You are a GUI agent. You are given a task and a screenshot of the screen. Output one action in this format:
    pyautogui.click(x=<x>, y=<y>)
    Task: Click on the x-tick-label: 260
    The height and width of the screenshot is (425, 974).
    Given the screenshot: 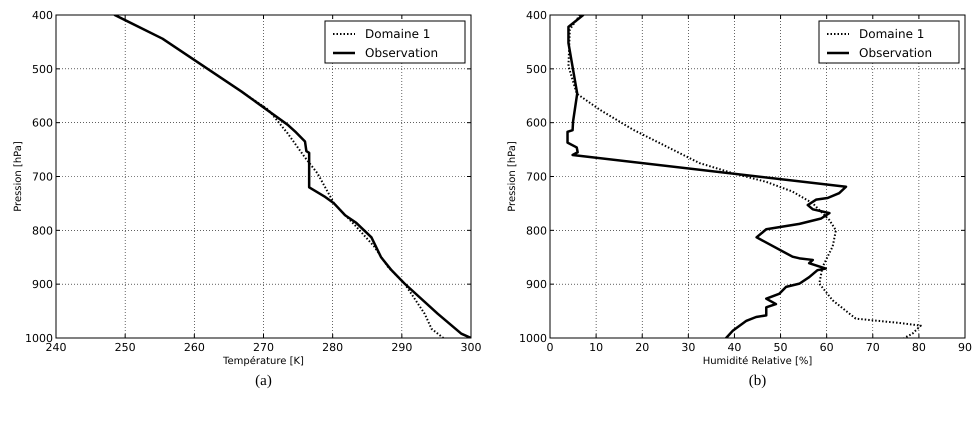 What is the action you would take?
    pyautogui.click(x=194, y=347)
    